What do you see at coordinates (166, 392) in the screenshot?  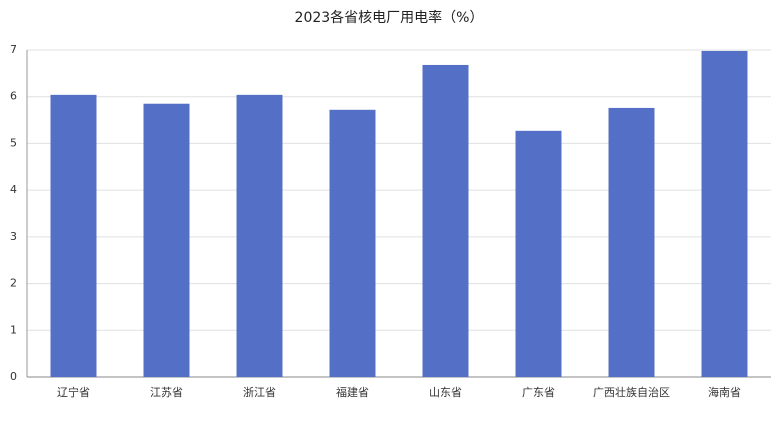 I see `x-tick-label: 江苏省` at bounding box center [166, 392].